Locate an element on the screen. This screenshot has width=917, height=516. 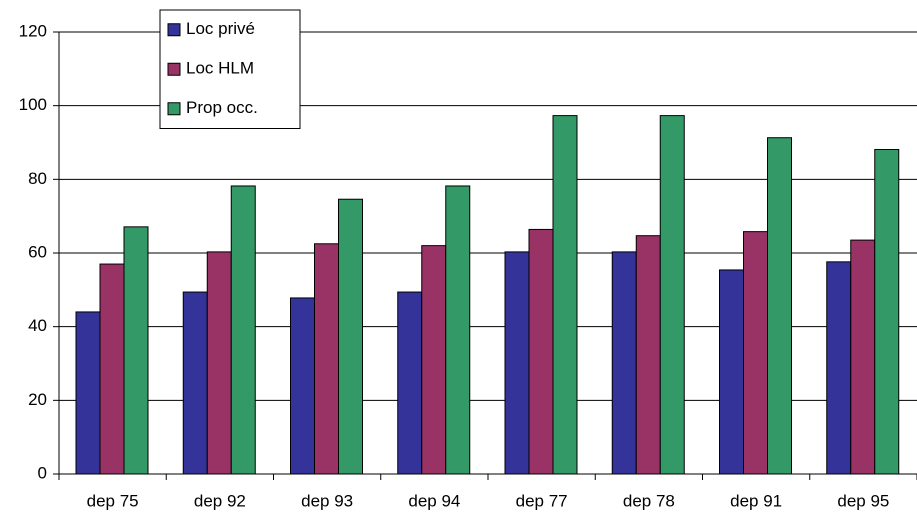
x-tick-label: dep 94 is located at coordinates (434, 500).